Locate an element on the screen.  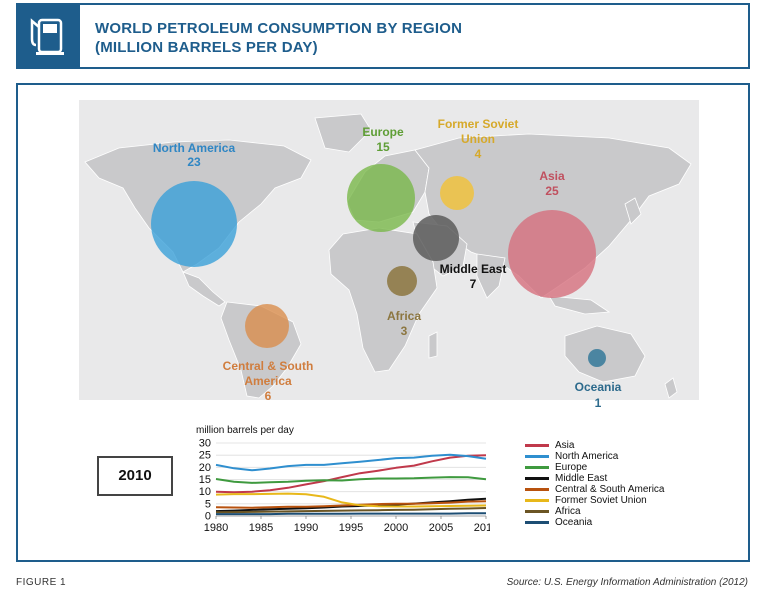
label-europe: Europe is located at coordinates (383, 132).